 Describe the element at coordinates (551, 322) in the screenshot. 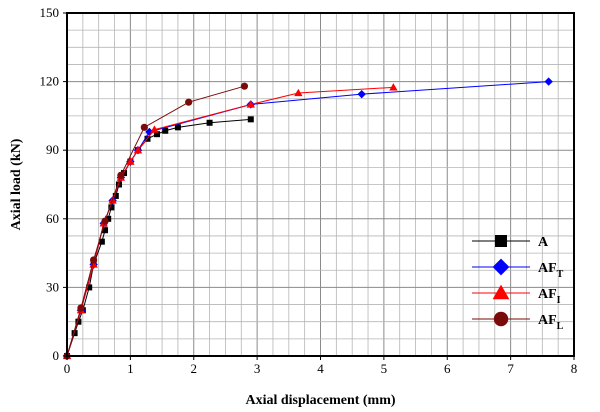

I see `legend-label: AFL` at that location.